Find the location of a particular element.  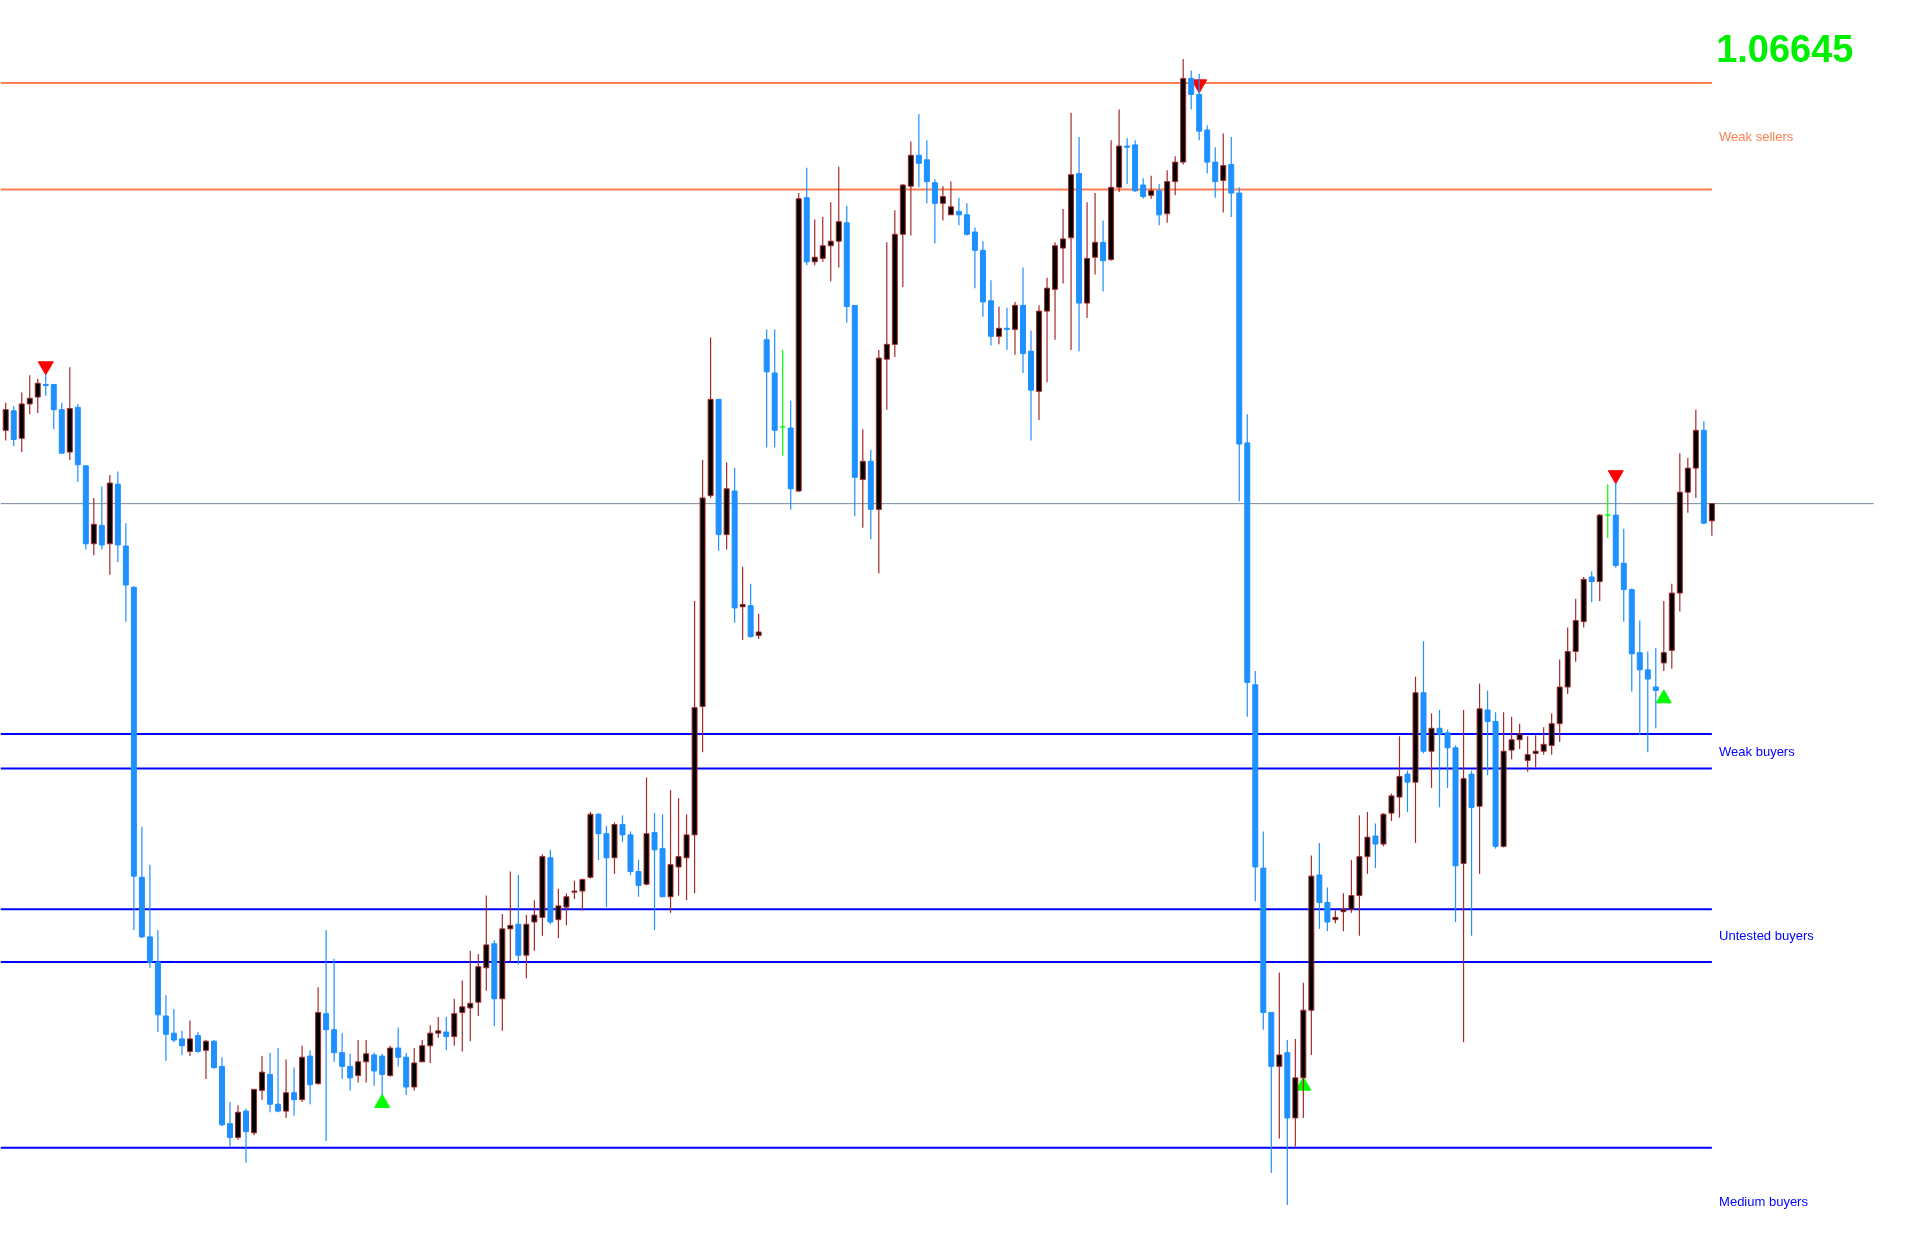

ref-line-label: Medium buyers is located at coordinates (1764, 1202).